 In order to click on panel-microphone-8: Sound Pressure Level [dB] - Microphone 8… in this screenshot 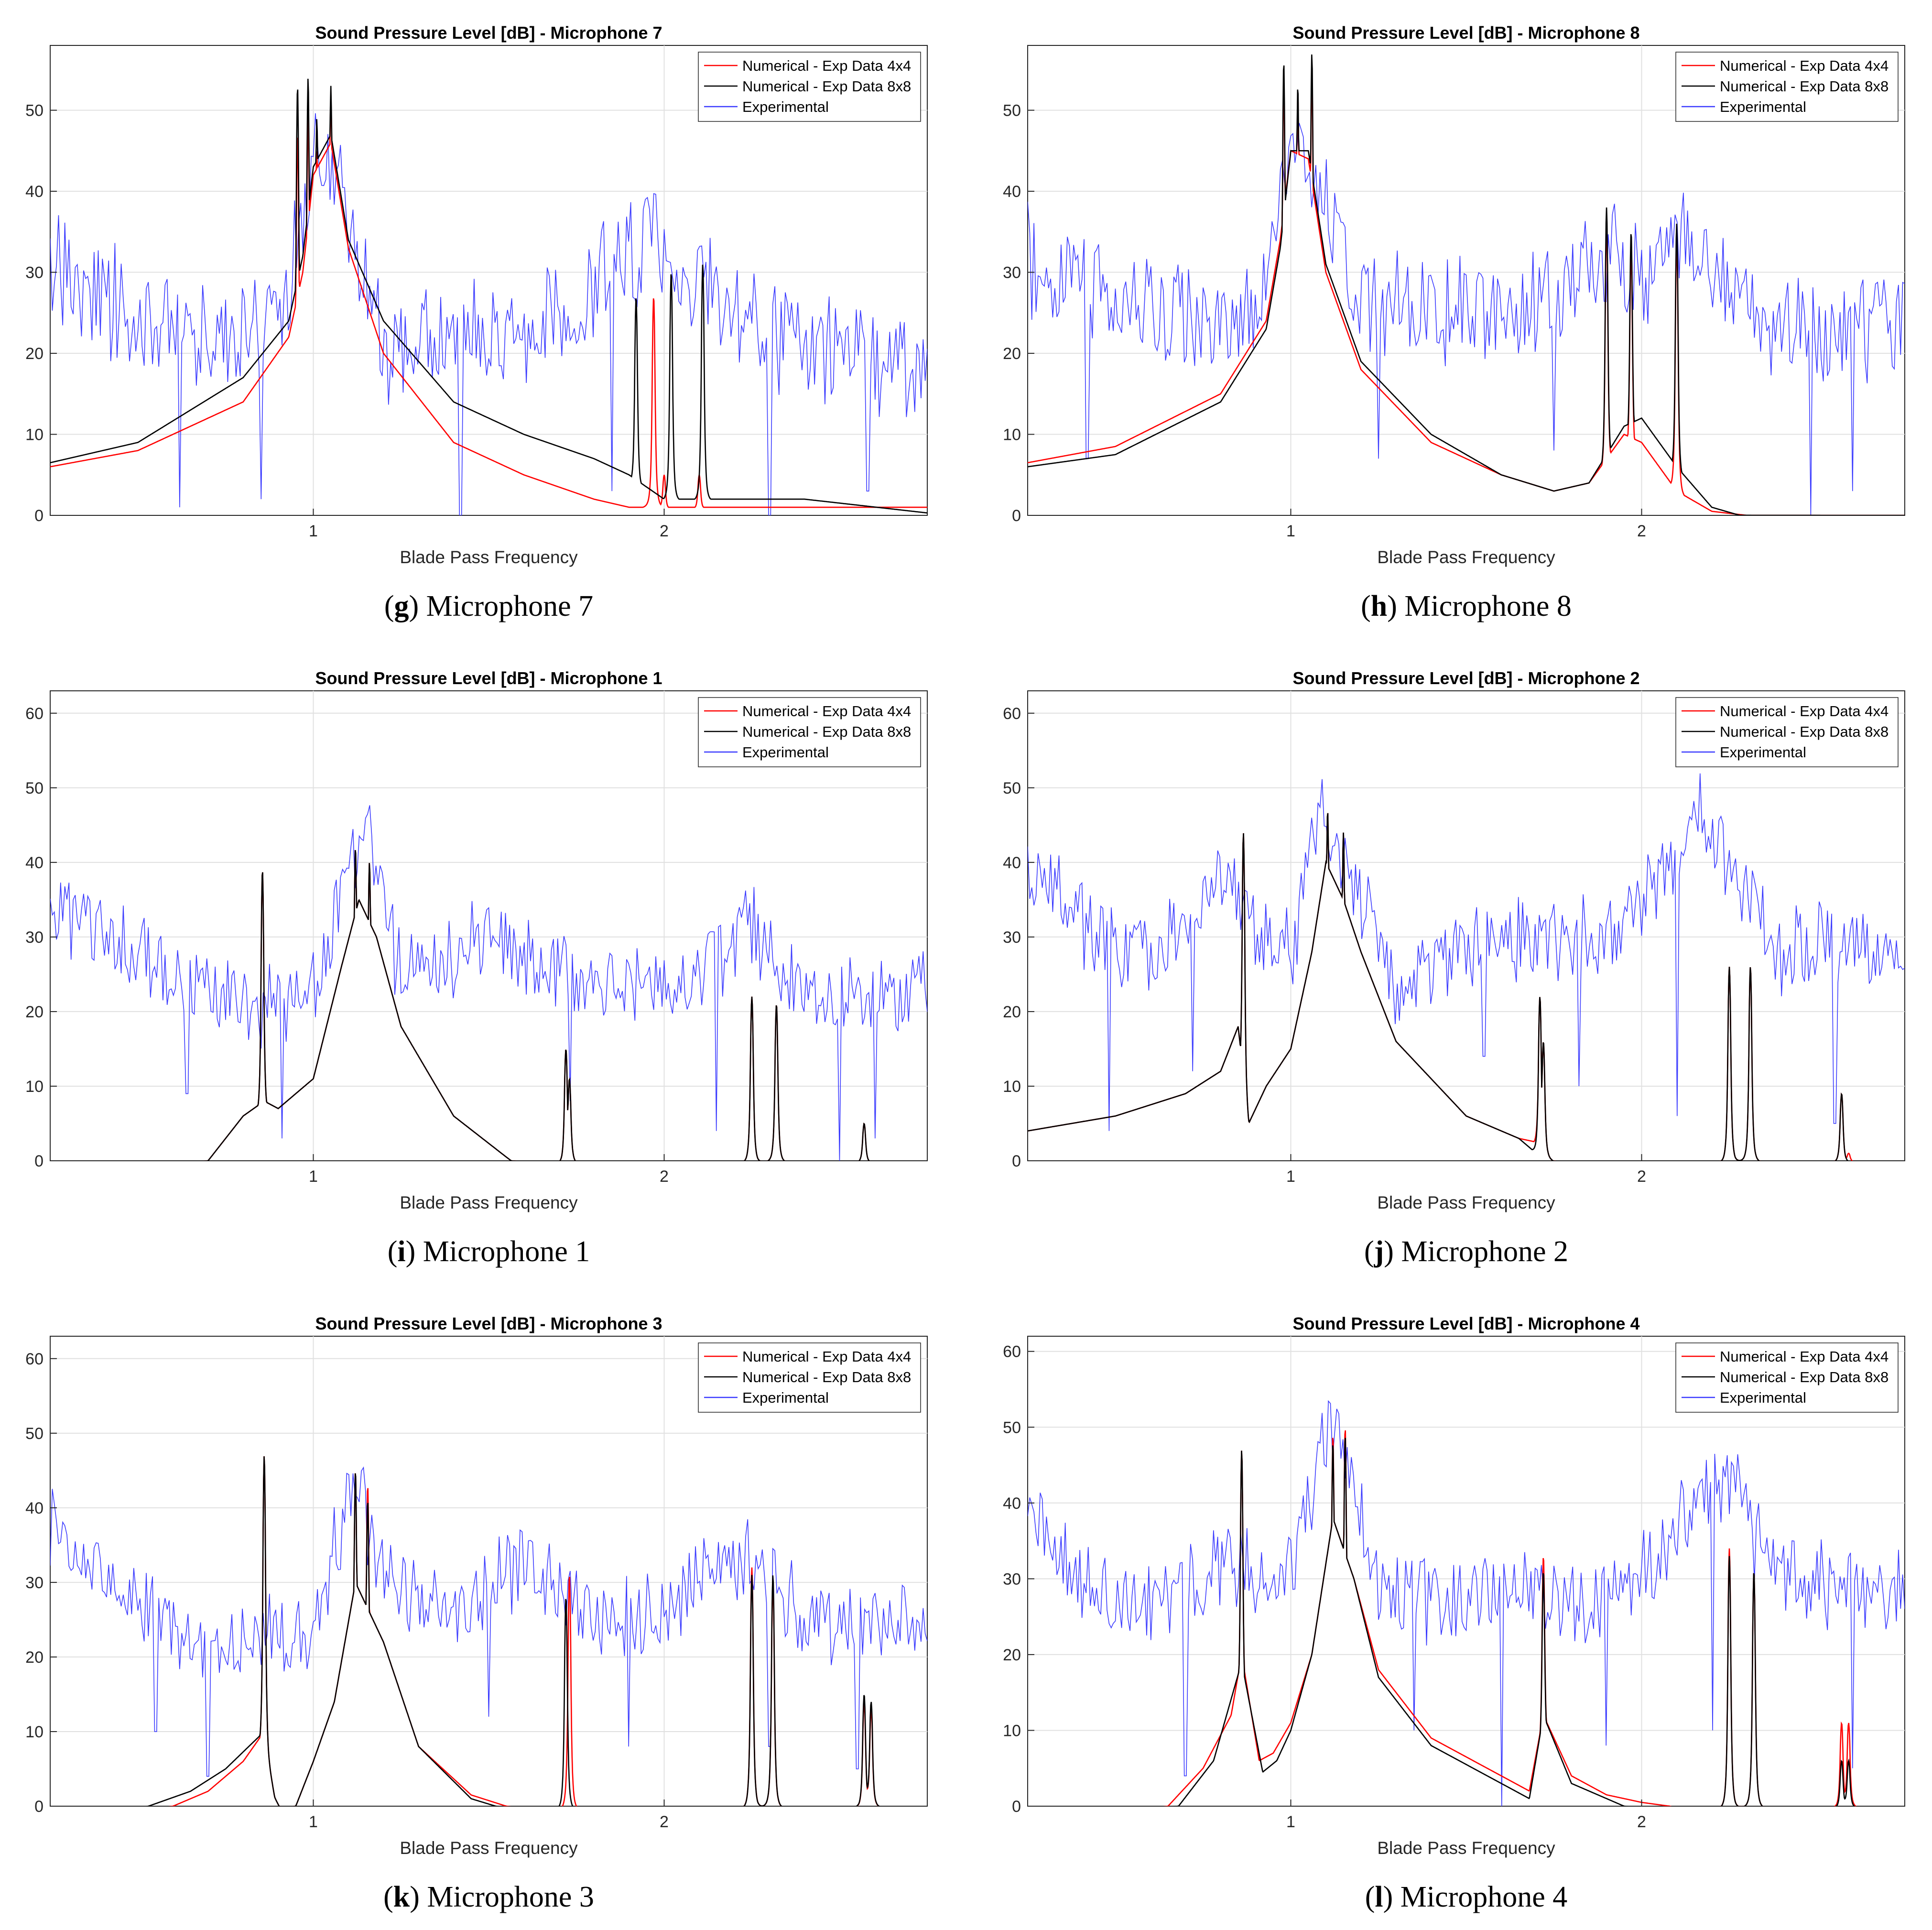, I will do `click(1454, 322)`.